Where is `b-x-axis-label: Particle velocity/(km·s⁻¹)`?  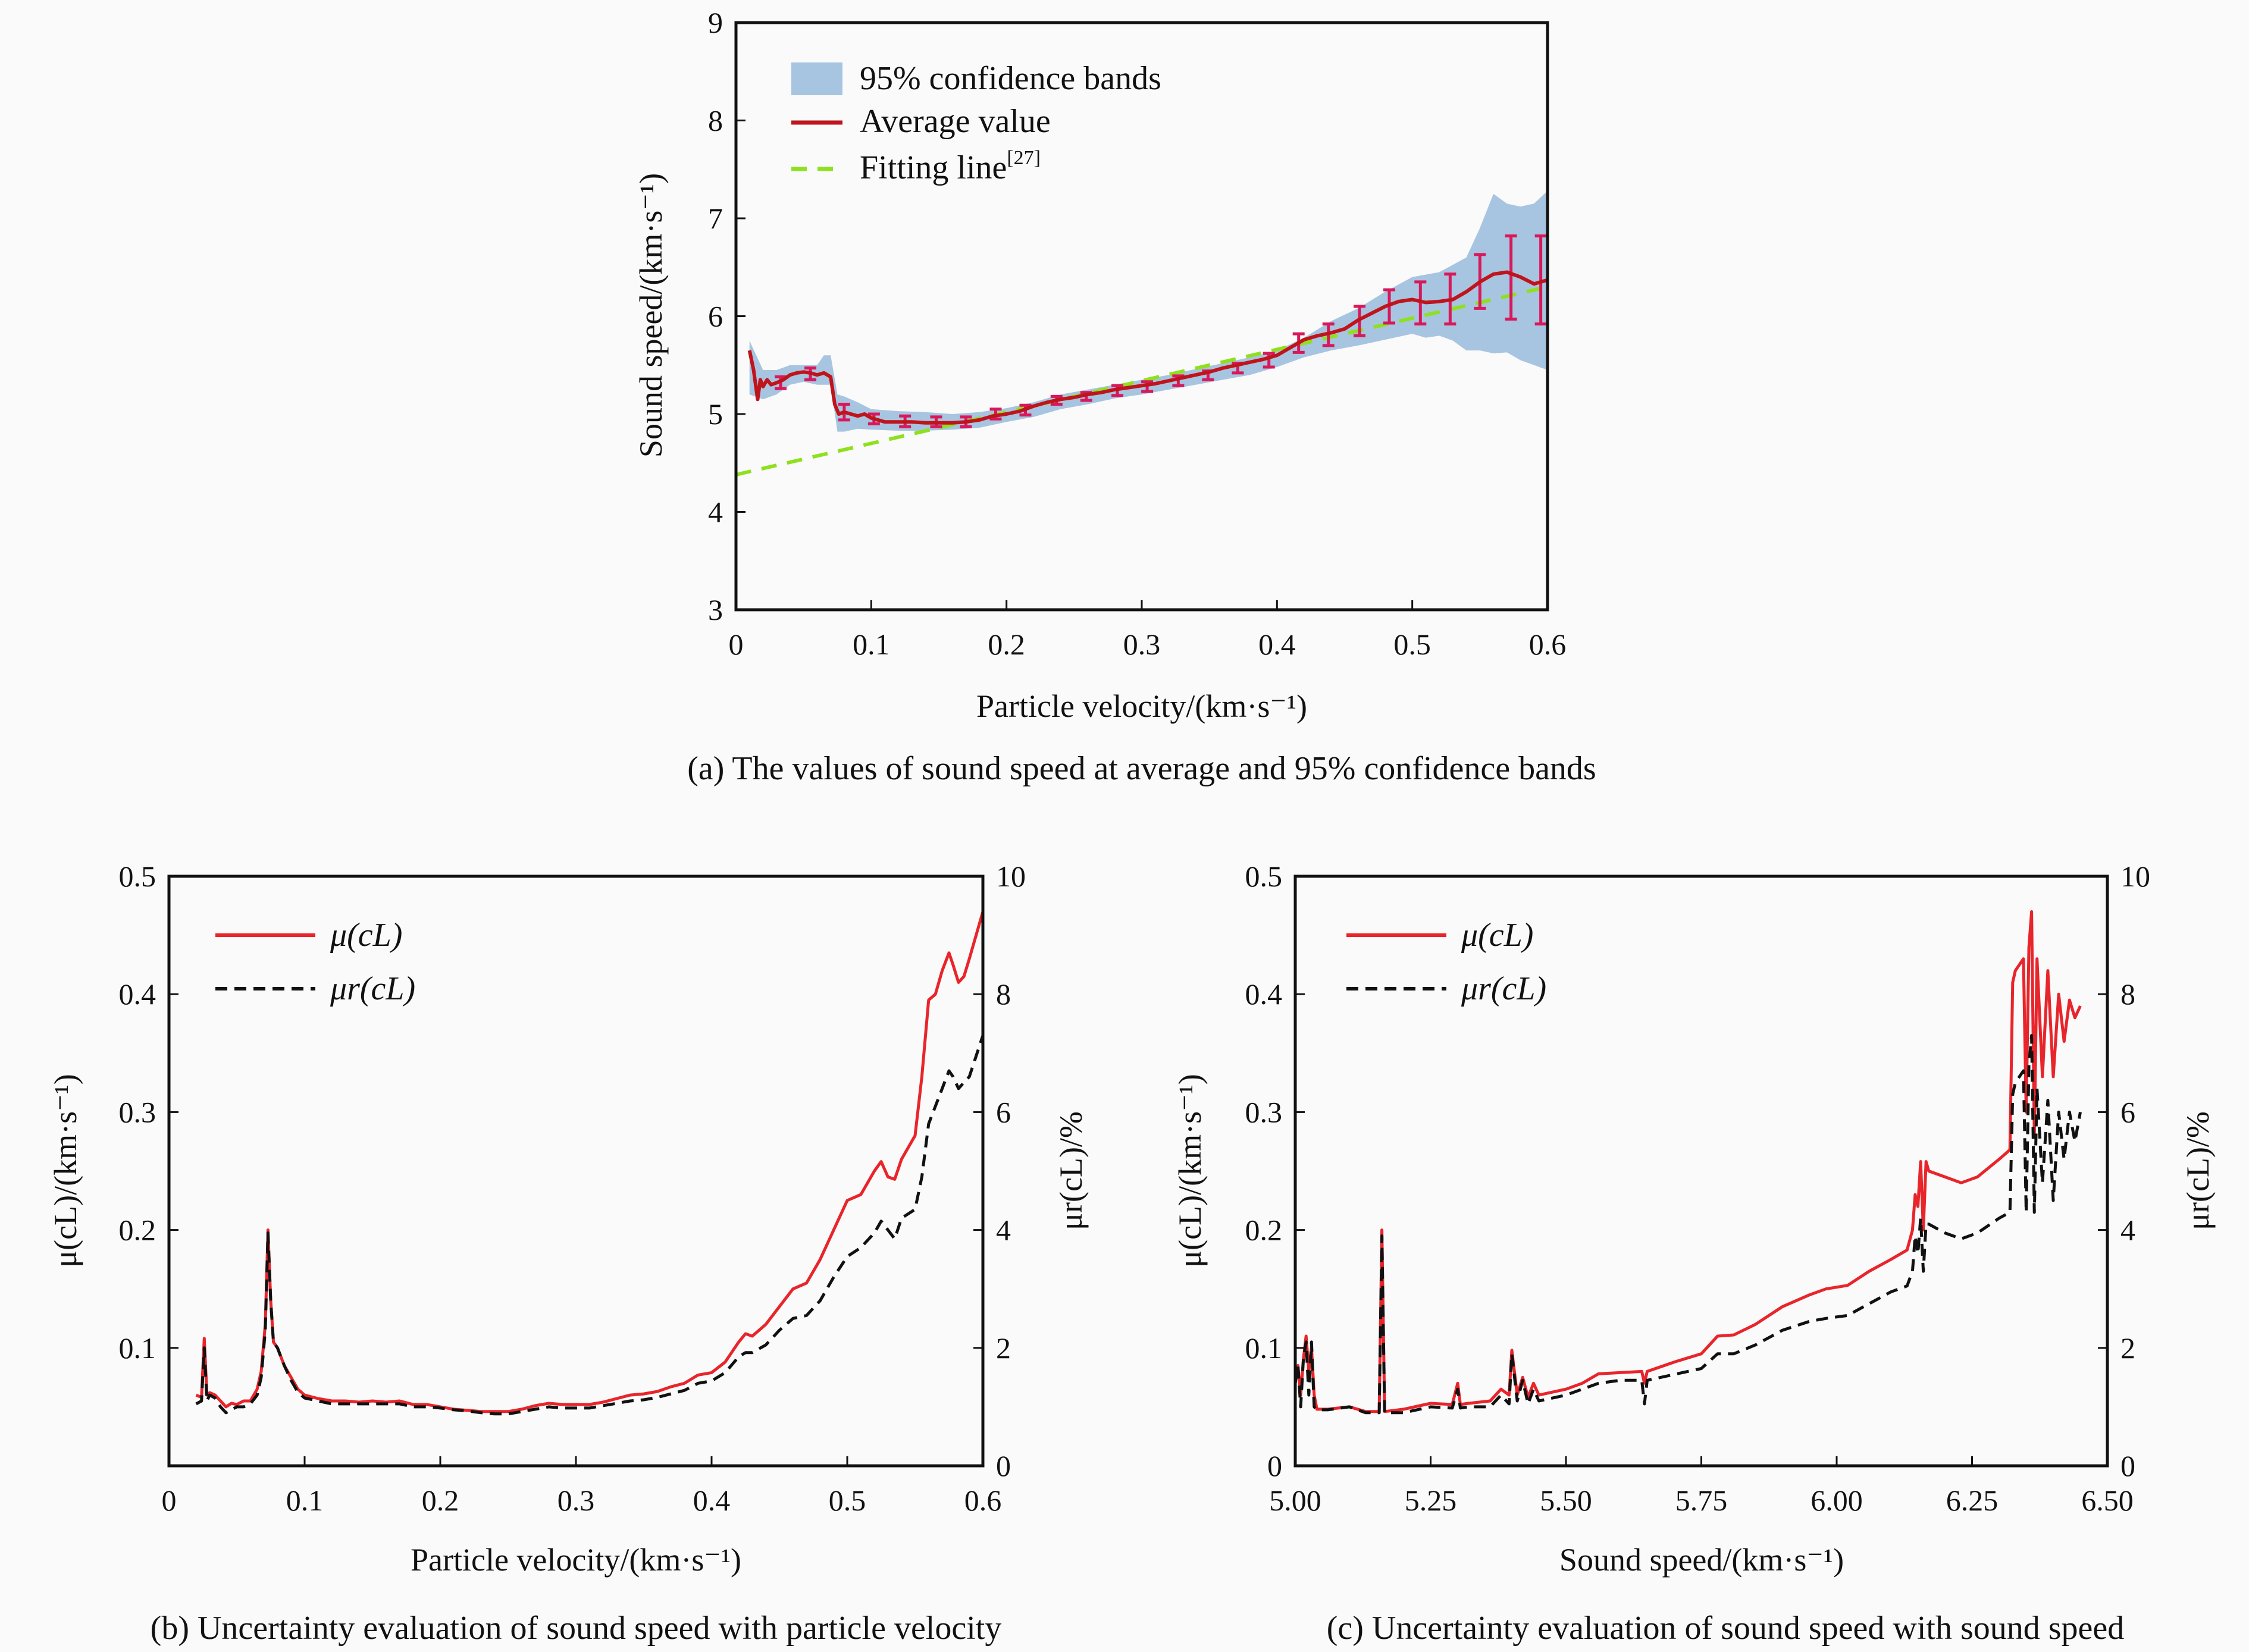 b-x-axis-label: Particle velocity/(km·s⁻¹) is located at coordinates (576, 1560).